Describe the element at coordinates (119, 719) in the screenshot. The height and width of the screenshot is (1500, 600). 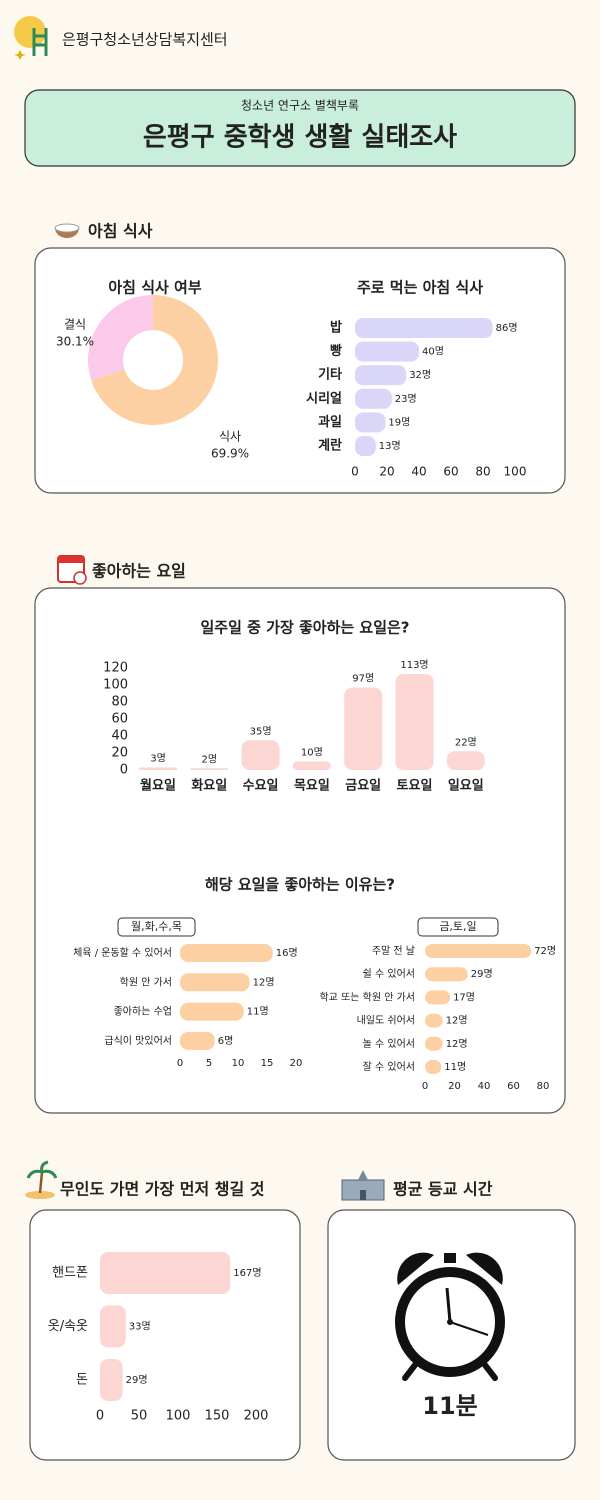
I see `y-tick-label: 60` at that location.